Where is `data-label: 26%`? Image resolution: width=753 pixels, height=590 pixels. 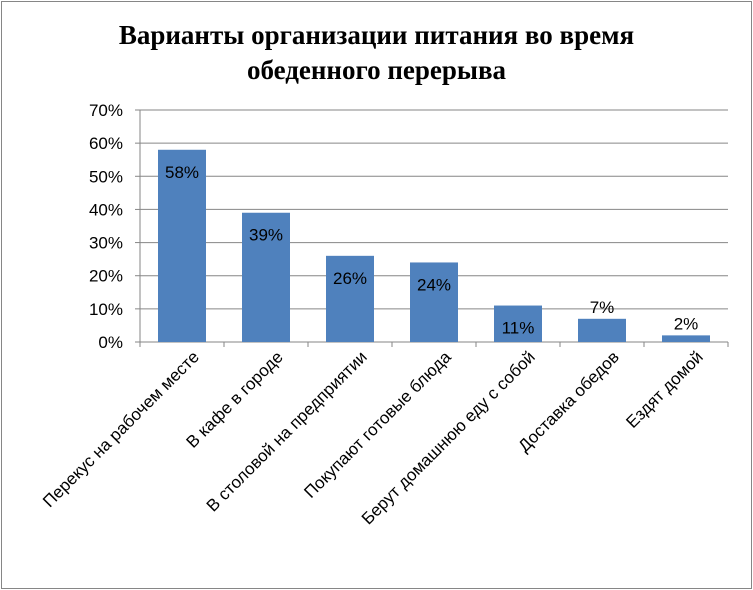
data-label: 26% is located at coordinates (350, 278).